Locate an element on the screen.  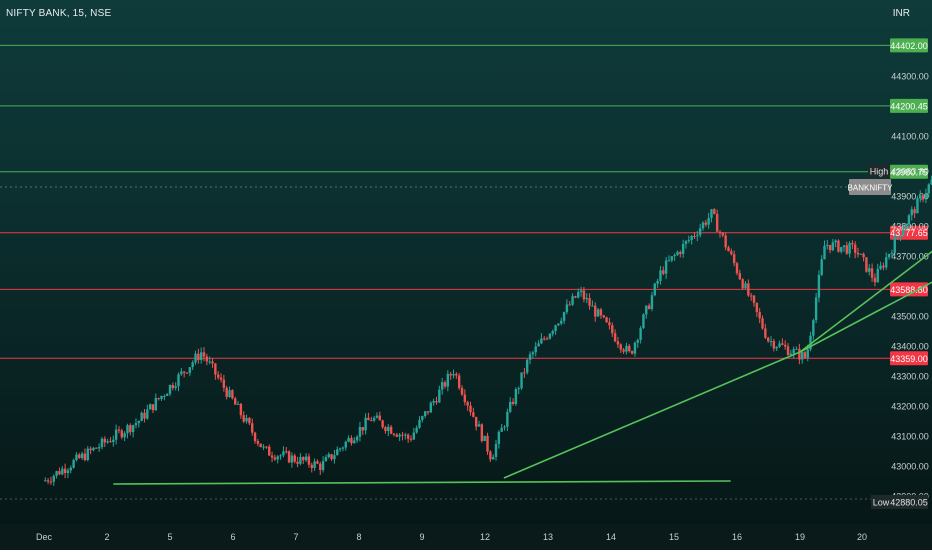
trend-line is located at coordinates (865, 317).